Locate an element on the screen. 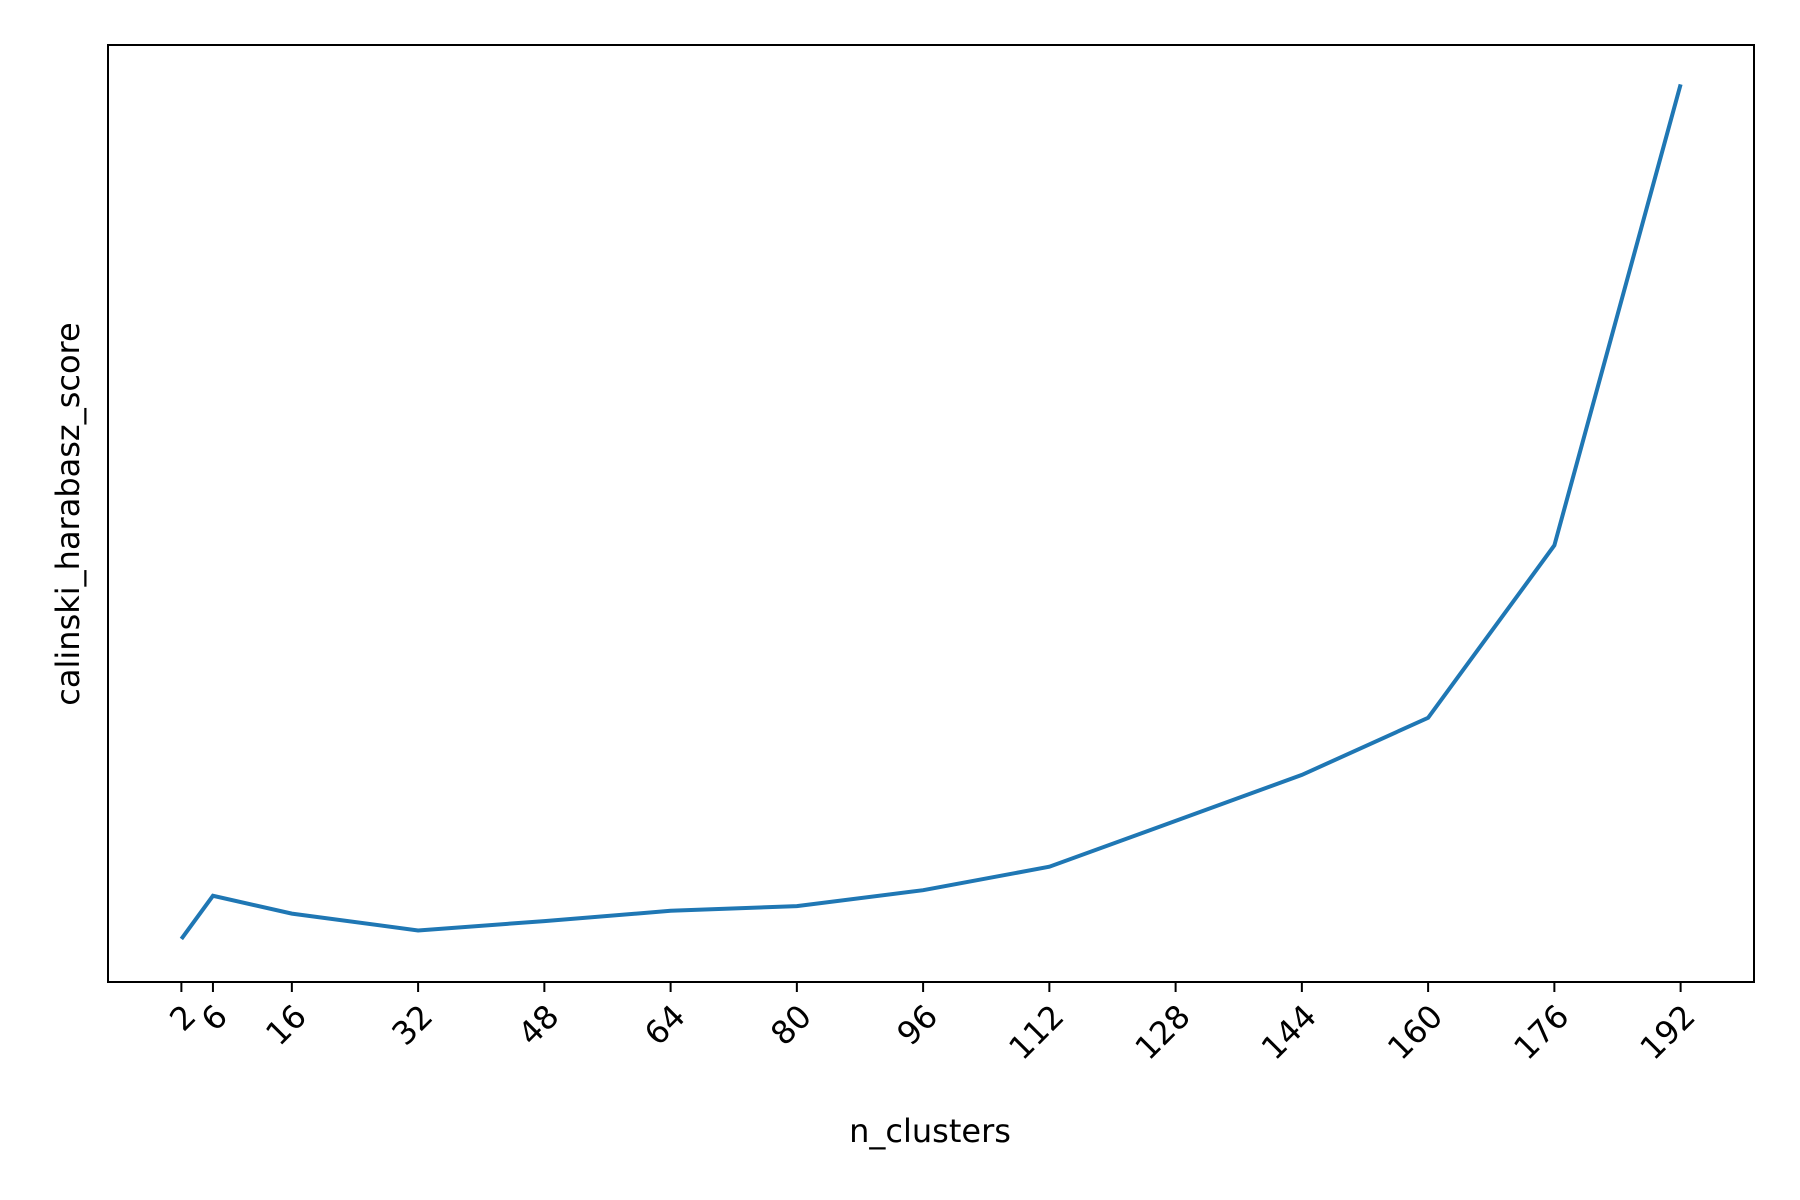 The image size is (1800, 1200). x-tick-label: 80 is located at coordinates (791, 1025).